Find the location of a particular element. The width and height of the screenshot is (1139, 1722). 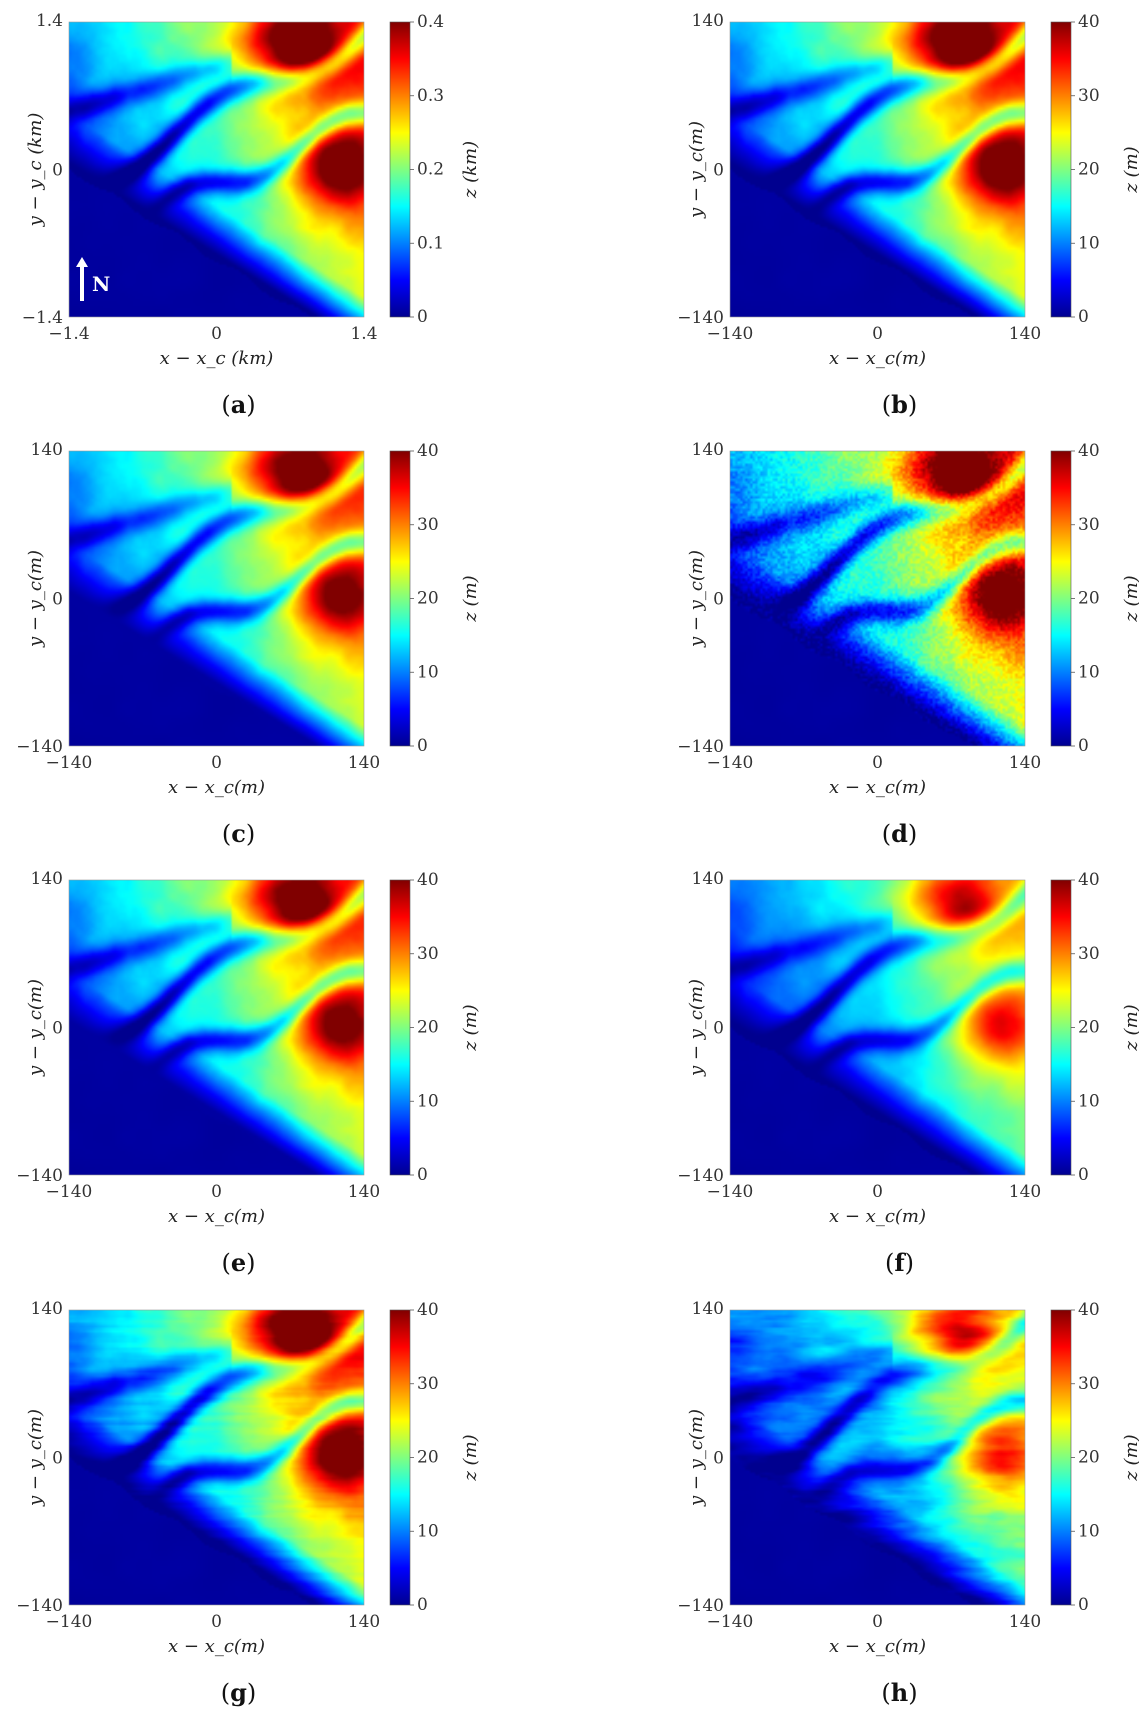

panel-caption: (b) is located at coordinates (900, 404).